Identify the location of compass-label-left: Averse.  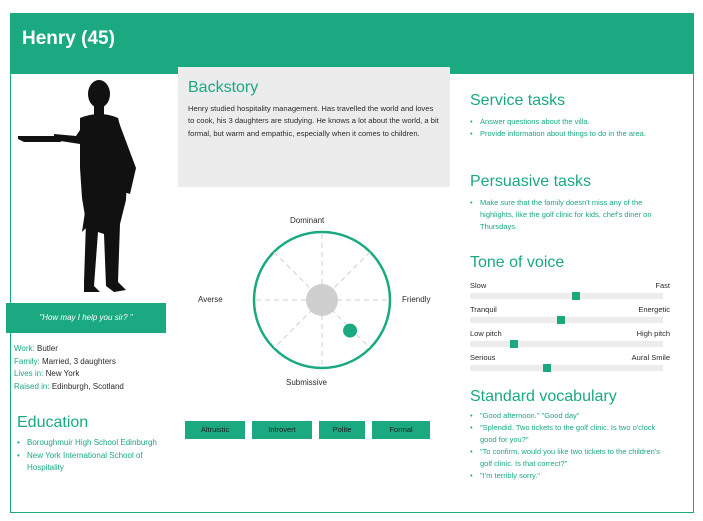
(210, 299).